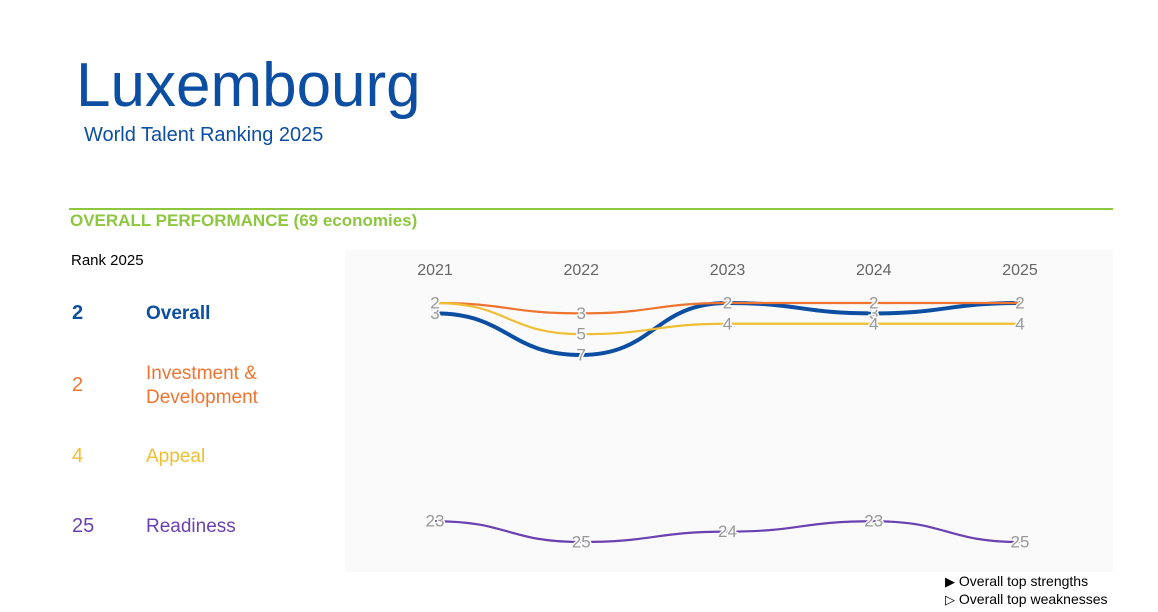 Image resolution: width=1158 pixels, height=612 pixels. What do you see at coordinates (581, 334) in the screenshot?
I see `data-label: 5` at bounding box center [581, 334].